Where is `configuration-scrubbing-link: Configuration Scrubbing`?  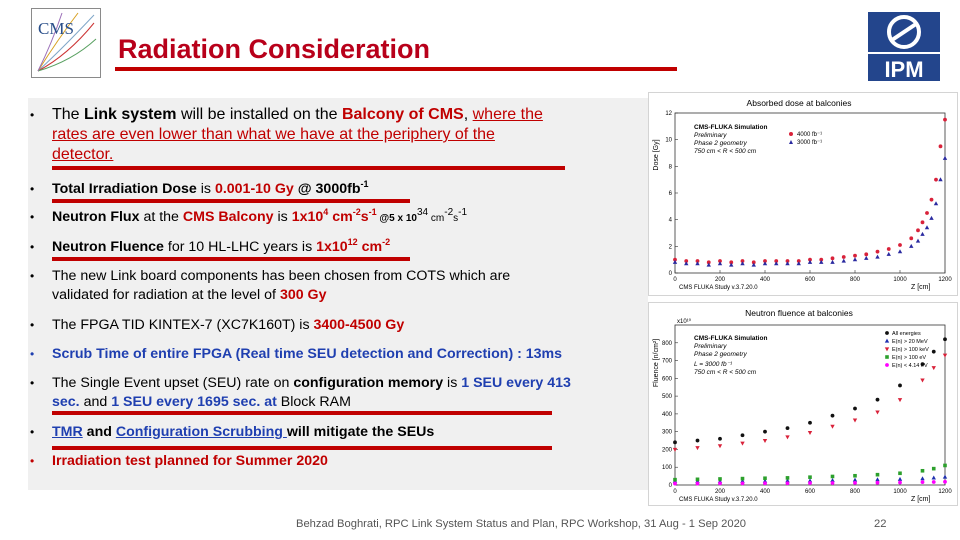
configuration-scrubbing-link: Configuration Scrubbing is located at coordinates (201, 432).